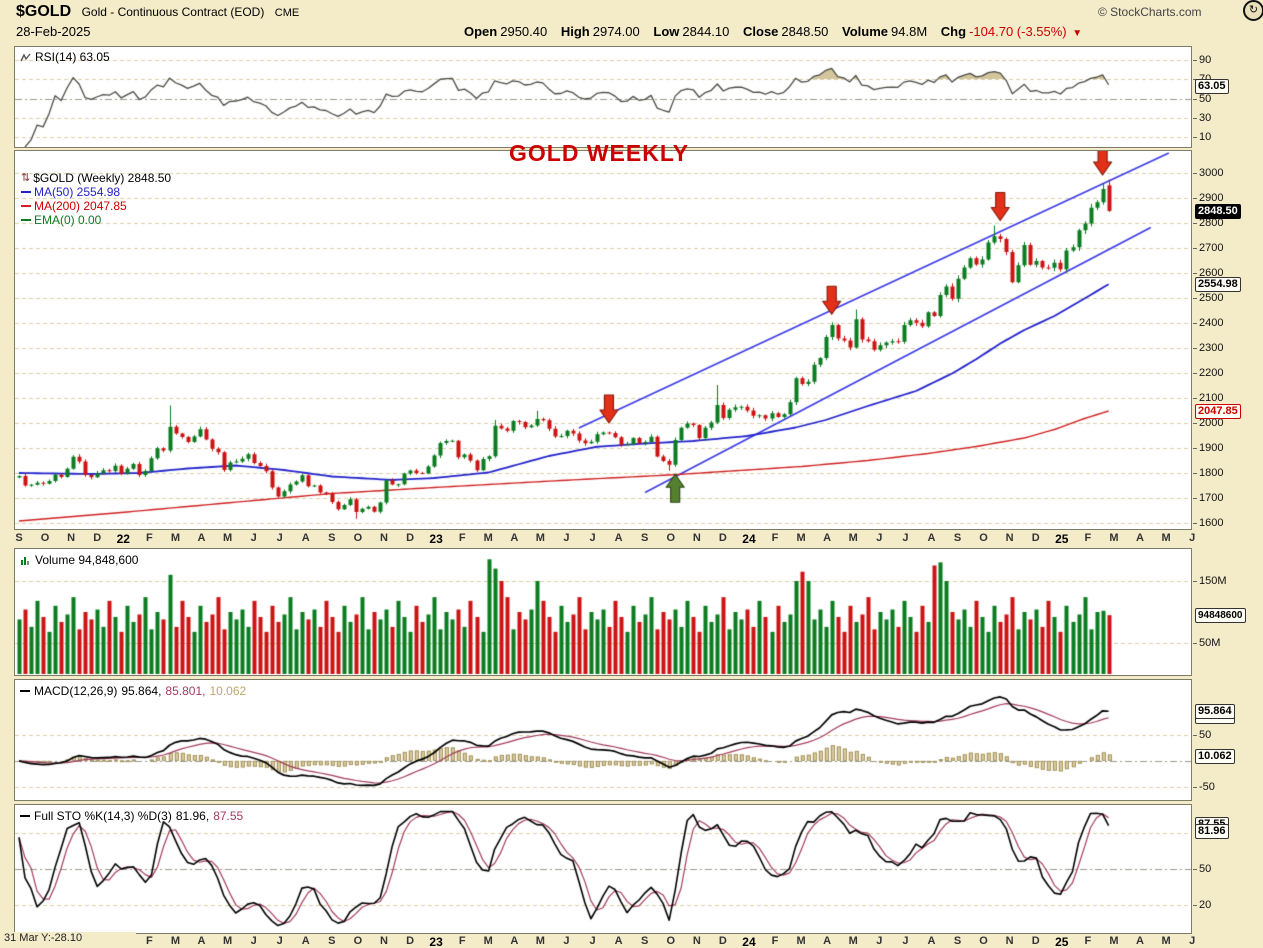 The height and width of the screenshot is (948, 1263). Describe the element at coordinates (26, 178) in the screenshot. I see `updown-arrows-icon: ⇅` at that location.